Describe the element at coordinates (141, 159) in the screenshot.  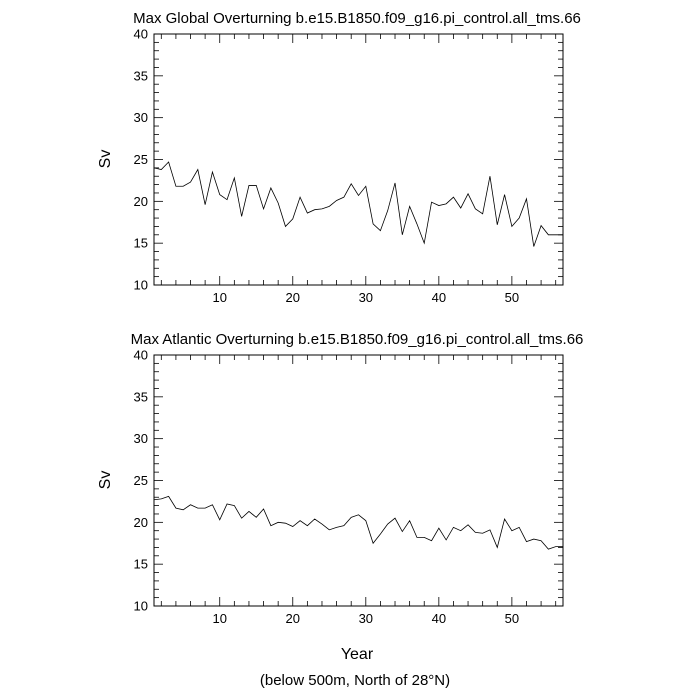
I see `global-y-tick-label: 25` at that location.